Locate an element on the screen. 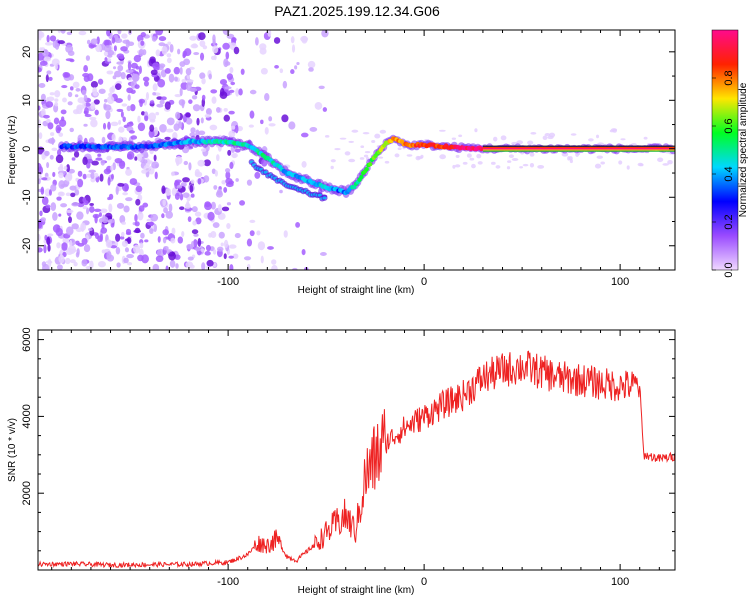 The height and width of the screenshot is (600, 750). x-tick-label: 100 is located at coordinates (620, 282).